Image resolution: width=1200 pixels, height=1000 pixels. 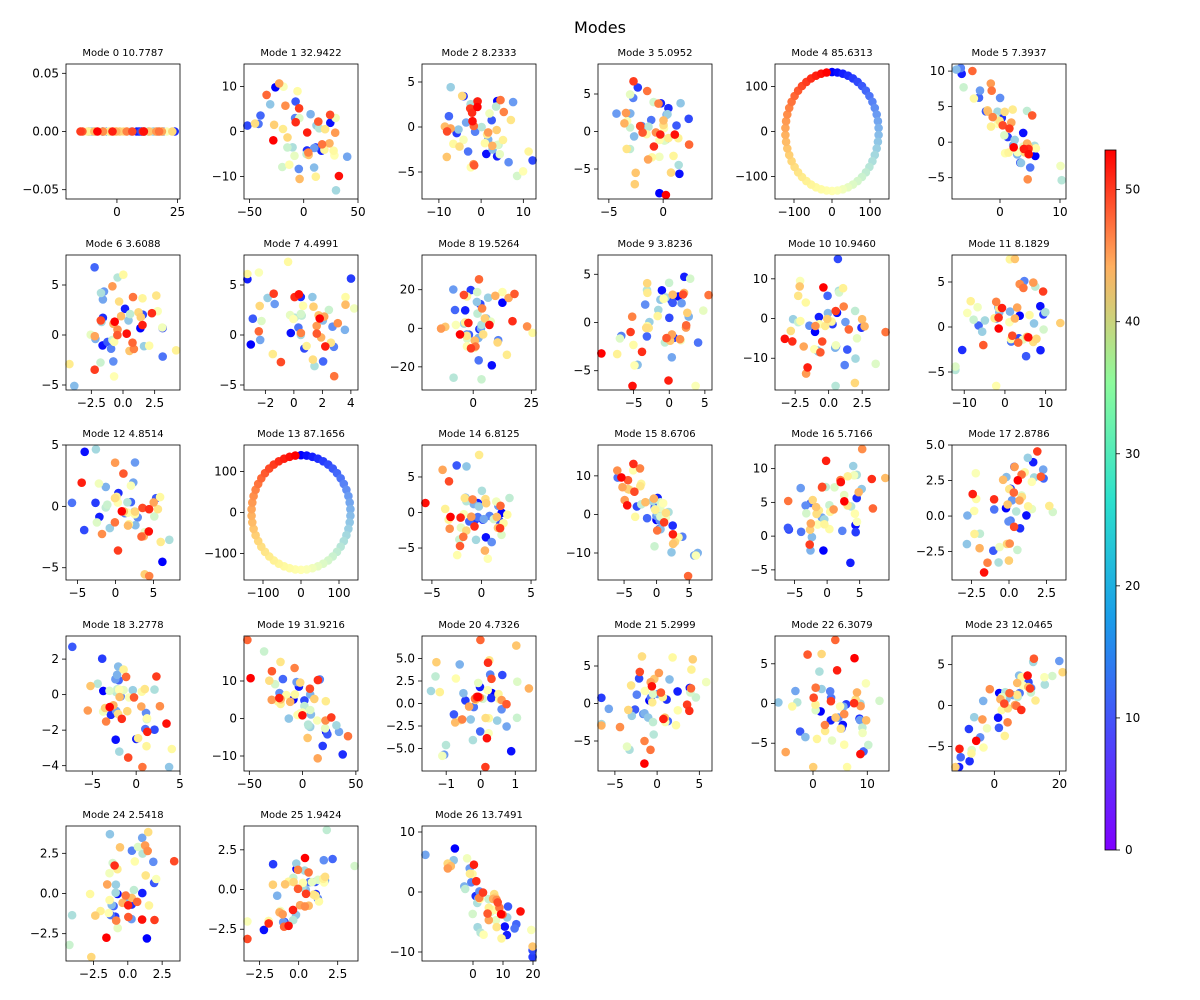 What do you see at coordinates (655, 53) in the screenshot?
I see `subplot-title: Mode 3 5.0952` at bounding box center [655, 53].